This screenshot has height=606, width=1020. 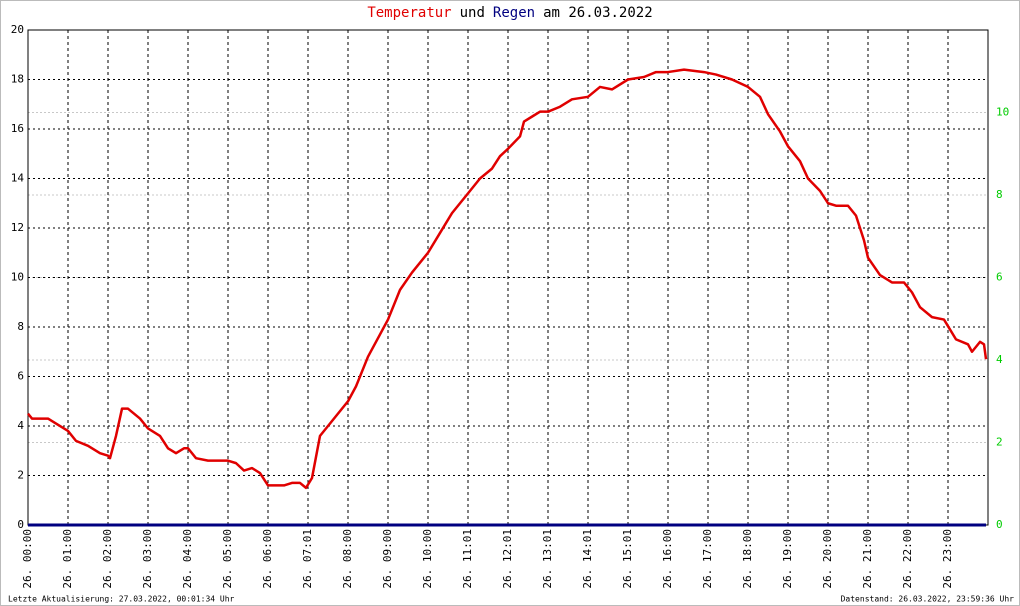 What do you see at coordinates (747, 559) in the screenshot?
I see `x-tick-label: 26. 18:00` at bounding box center [747, 559].